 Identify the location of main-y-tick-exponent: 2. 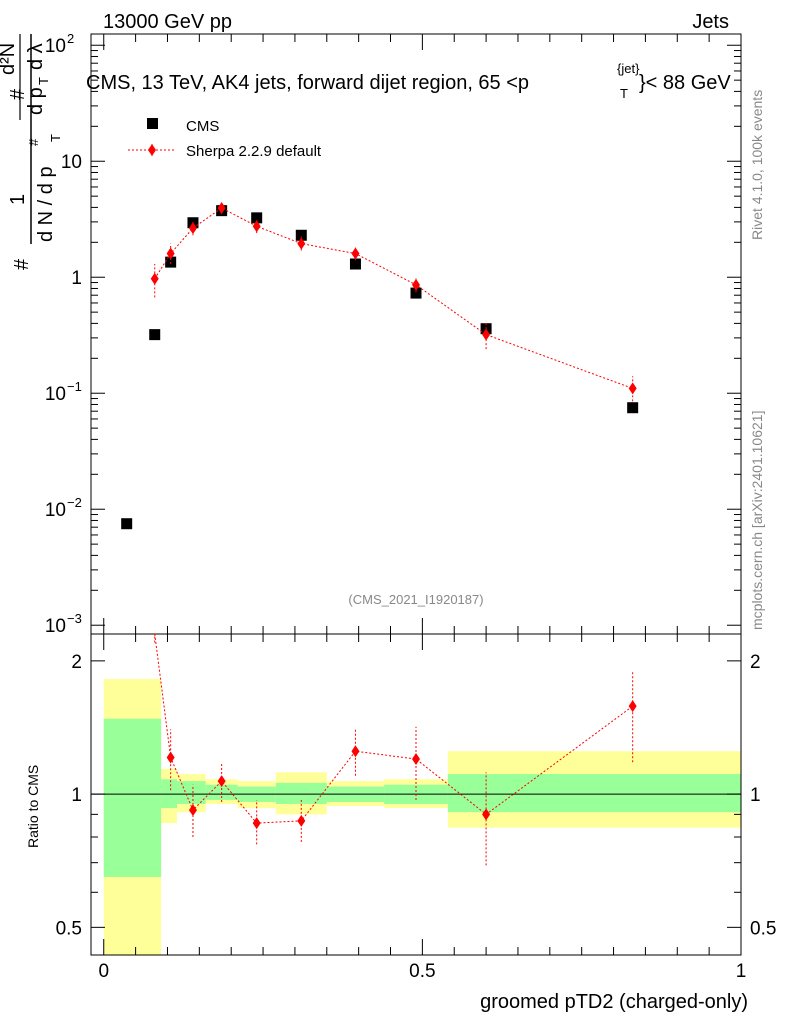
(70, 38).